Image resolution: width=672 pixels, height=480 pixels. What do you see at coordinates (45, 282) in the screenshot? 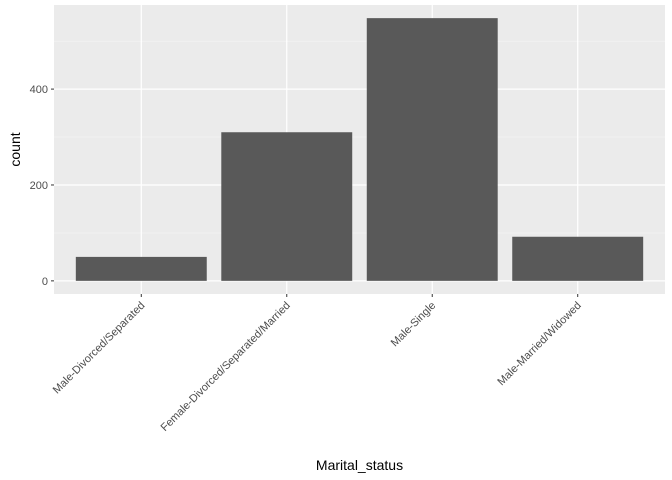
I see `y-tick-label: 0` at bounding box center [45, 282].